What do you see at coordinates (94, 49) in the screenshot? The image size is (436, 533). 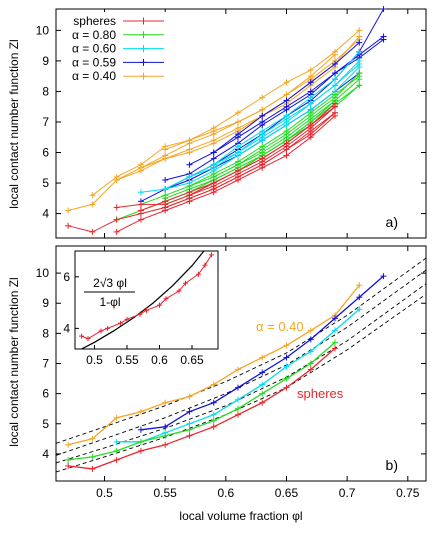 I see `legend-label: α = 0.60` at bounding box center [94, 49].